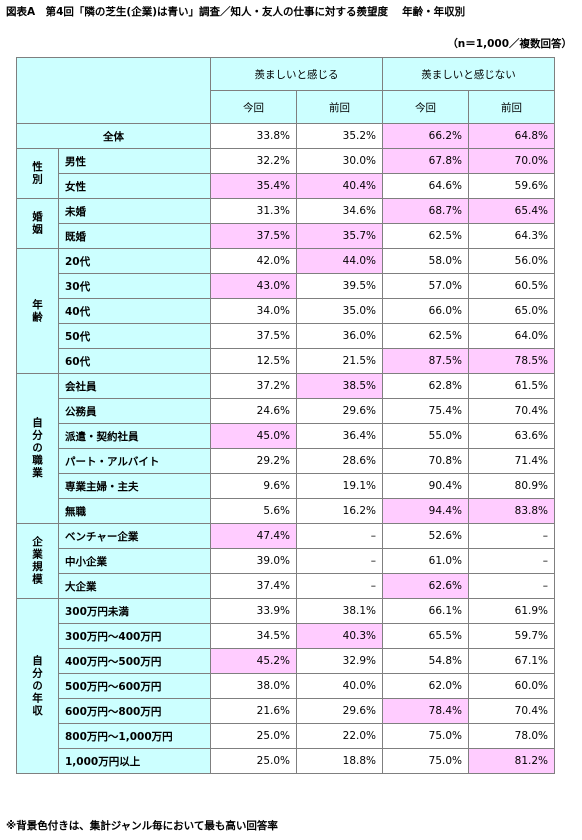 The image size is (582, 840). Describe the element at coordinates (253, 286) in the screenshot. I see `value-cell: 43.0%` at that location.